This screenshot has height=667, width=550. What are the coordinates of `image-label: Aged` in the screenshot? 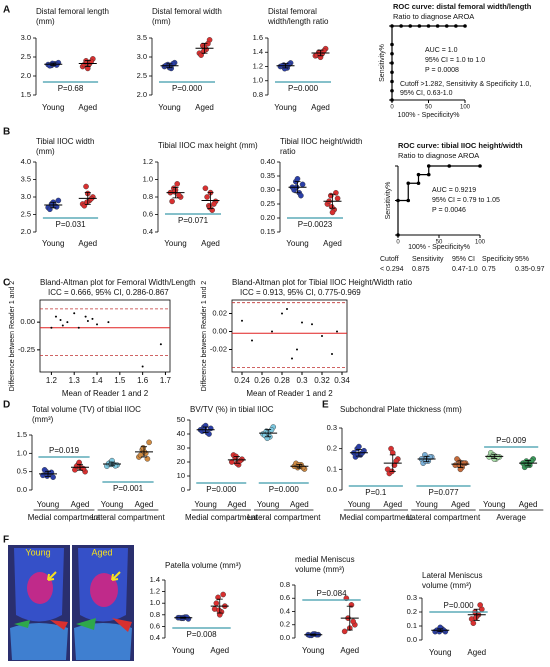 It's located at (101, 552).